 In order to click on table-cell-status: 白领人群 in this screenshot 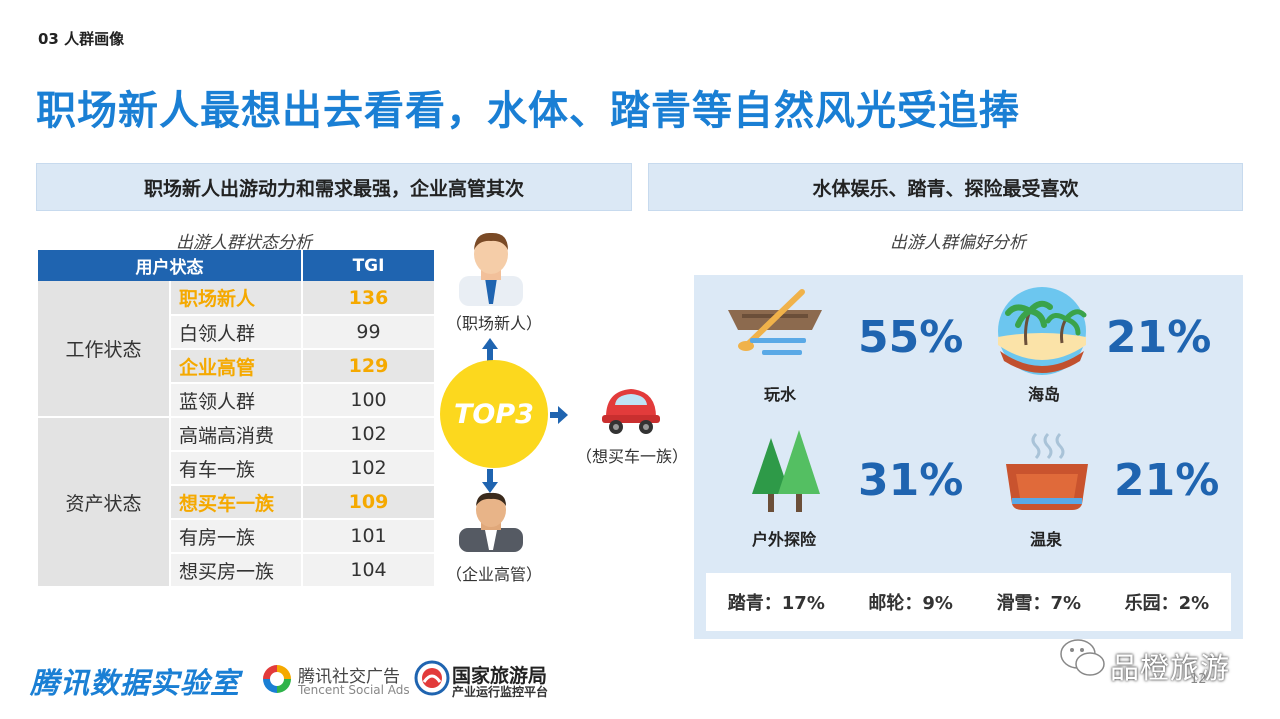, I will do `click(236, 332)`.